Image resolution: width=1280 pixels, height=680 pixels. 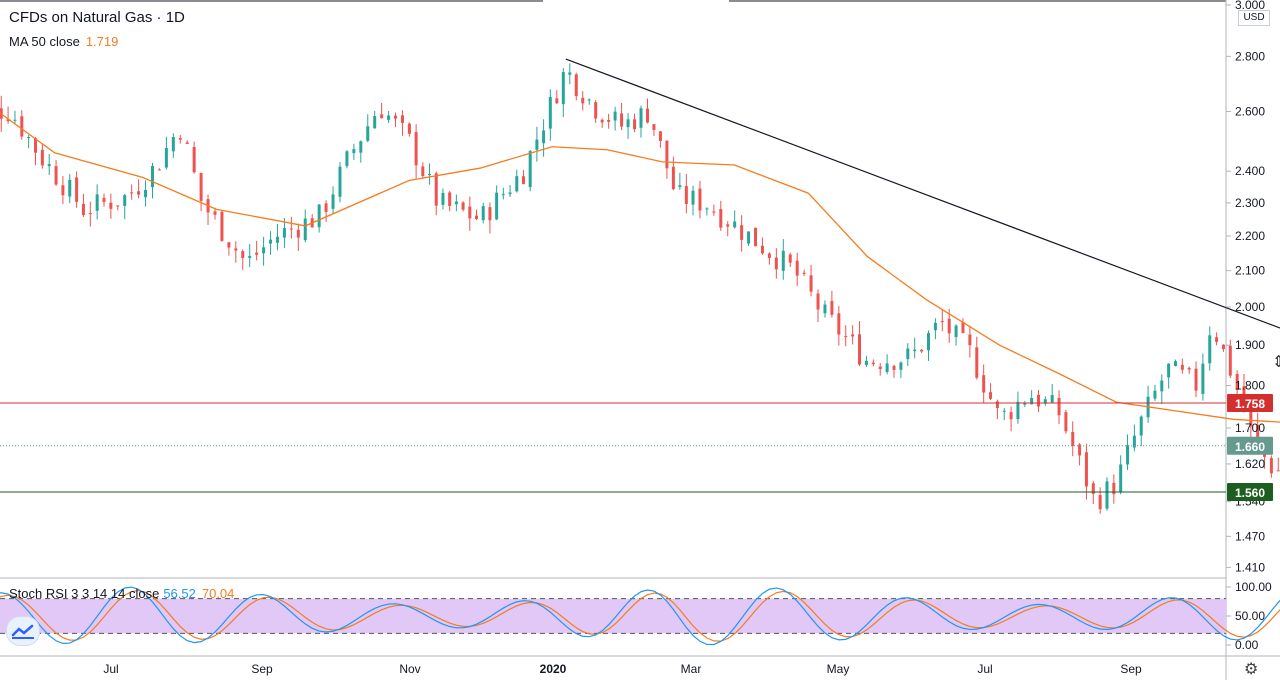 I want to click on currency-label: USD, so click(x=1254, y=18).